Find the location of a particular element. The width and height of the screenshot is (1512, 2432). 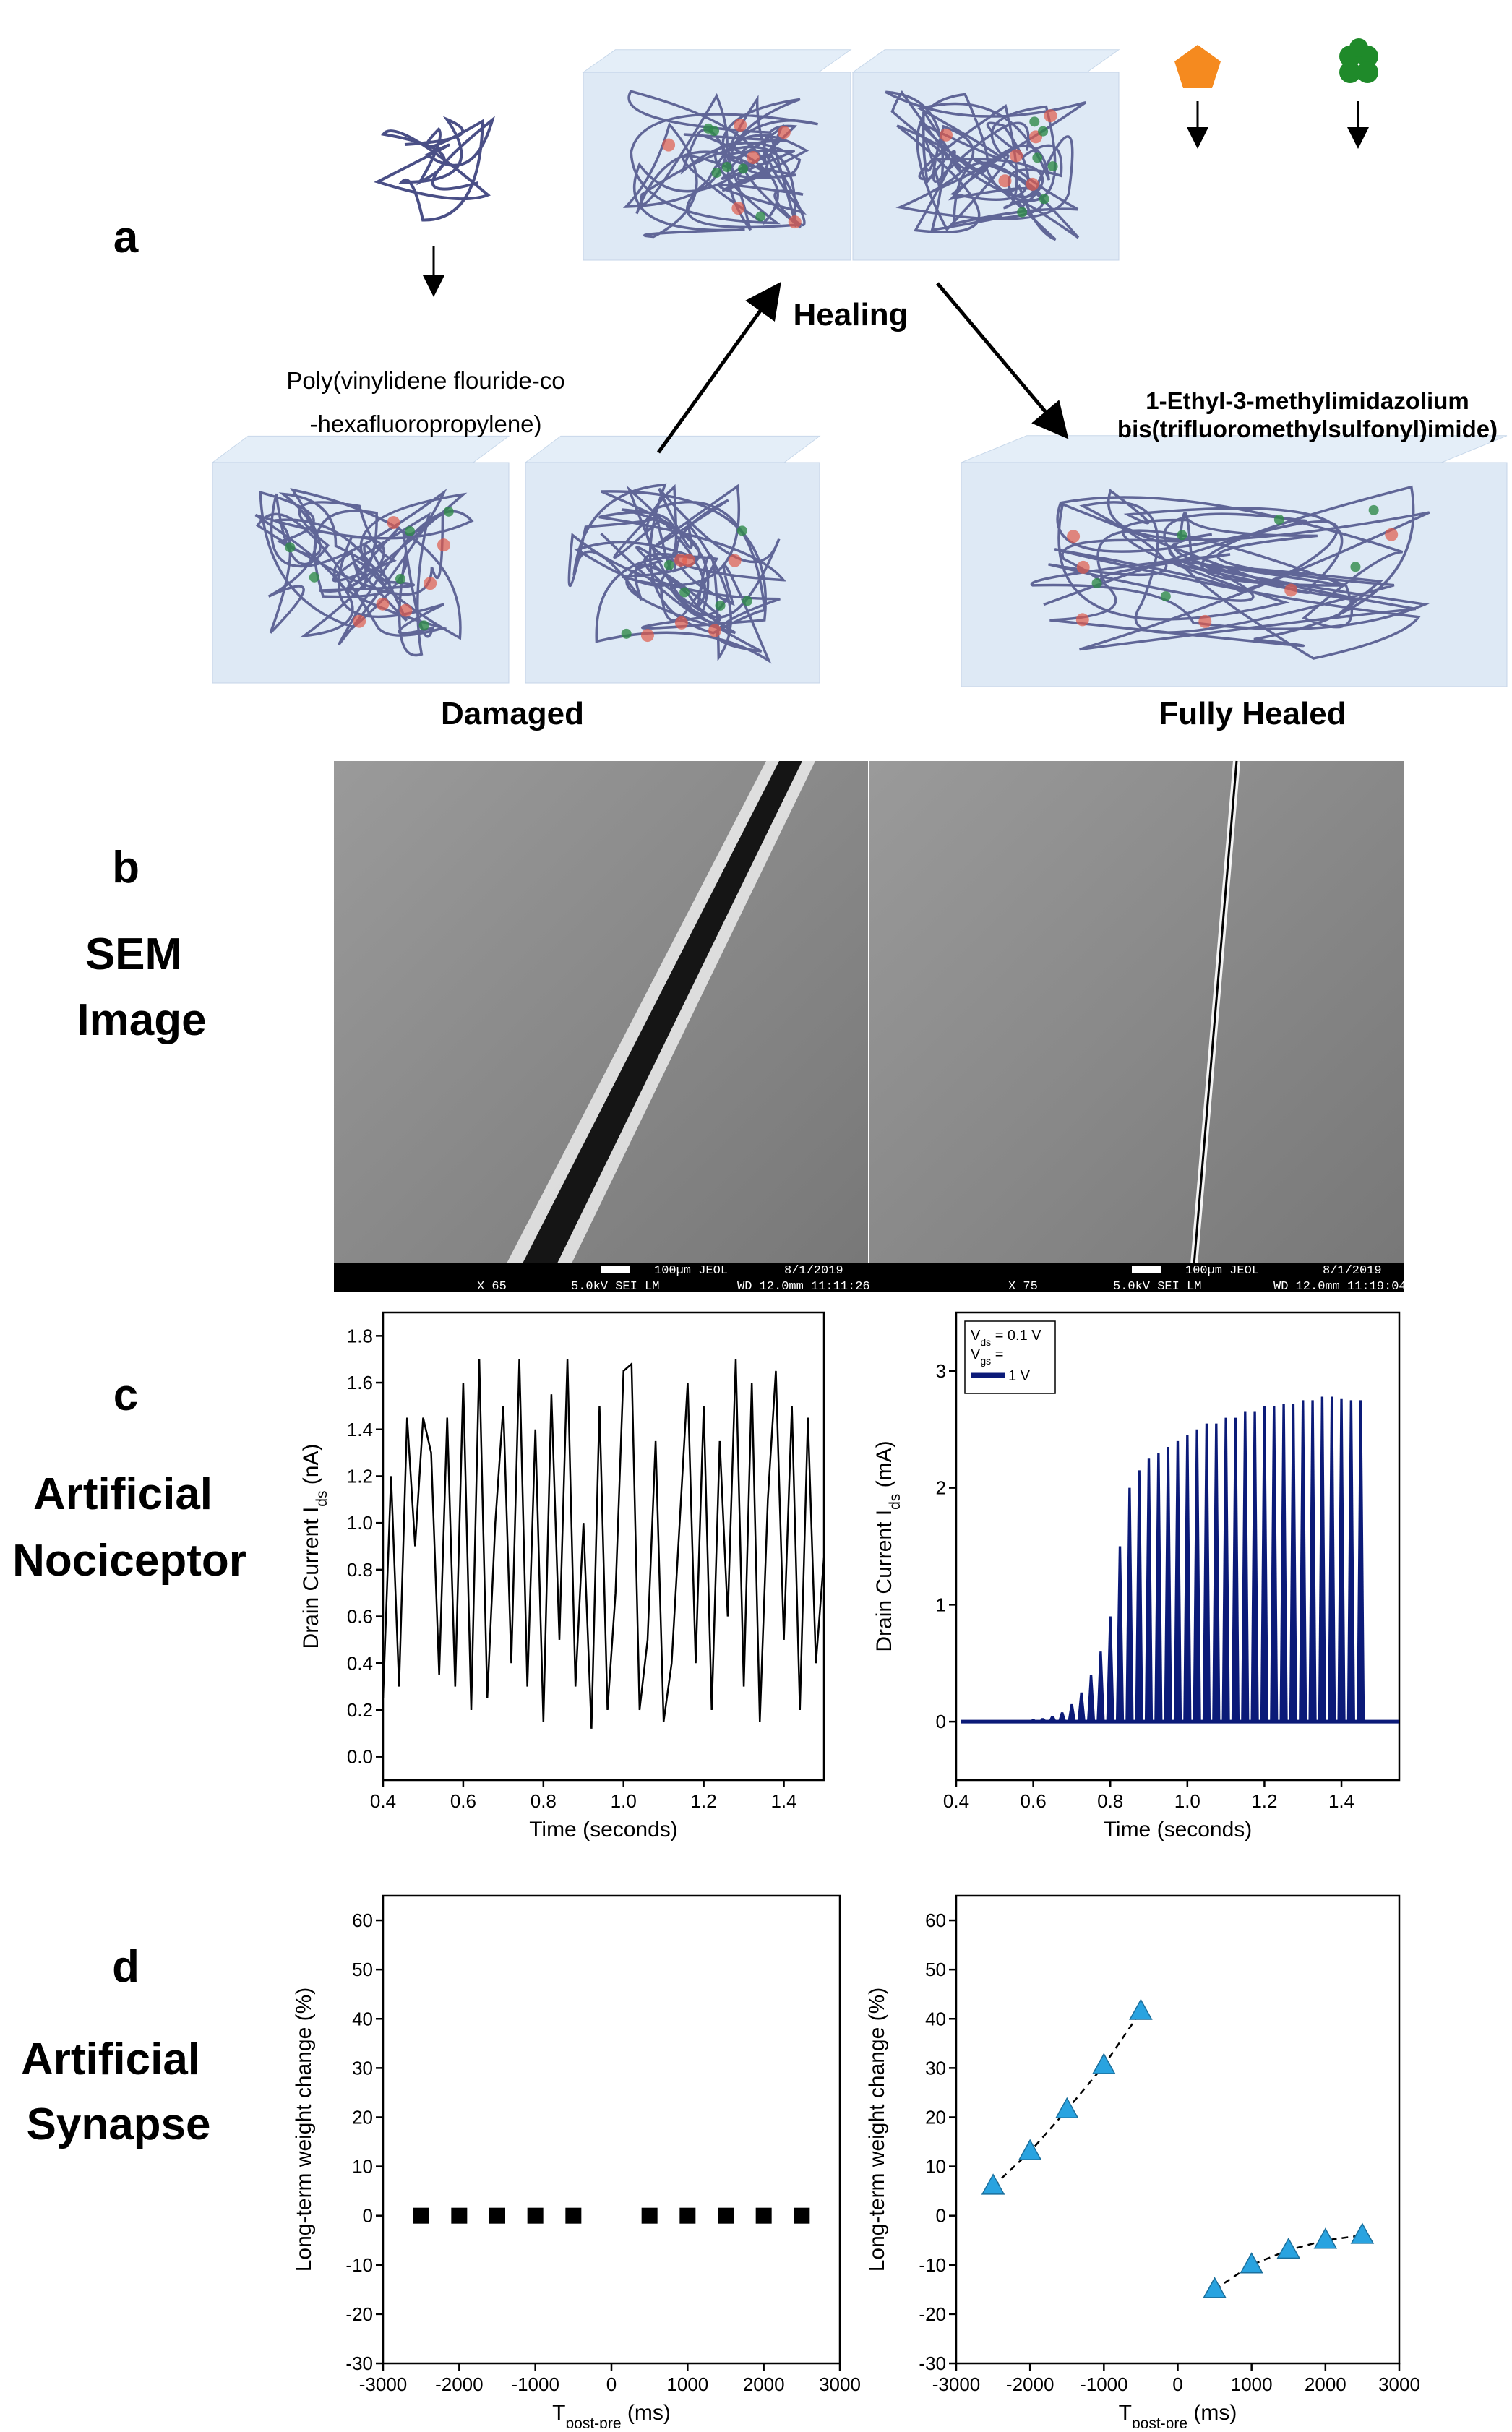

y-axis-title: Long-term weight change (%) is located at coordinates (304, 2130).